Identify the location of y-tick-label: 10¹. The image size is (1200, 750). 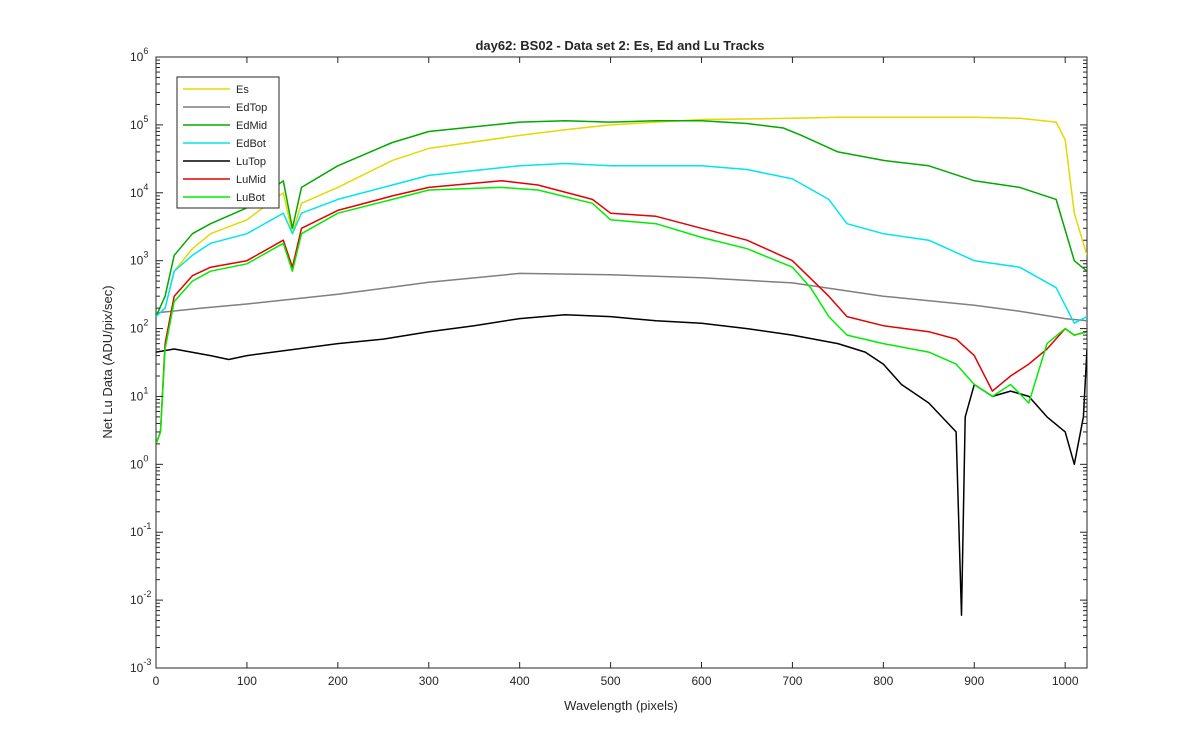
(139, 394).